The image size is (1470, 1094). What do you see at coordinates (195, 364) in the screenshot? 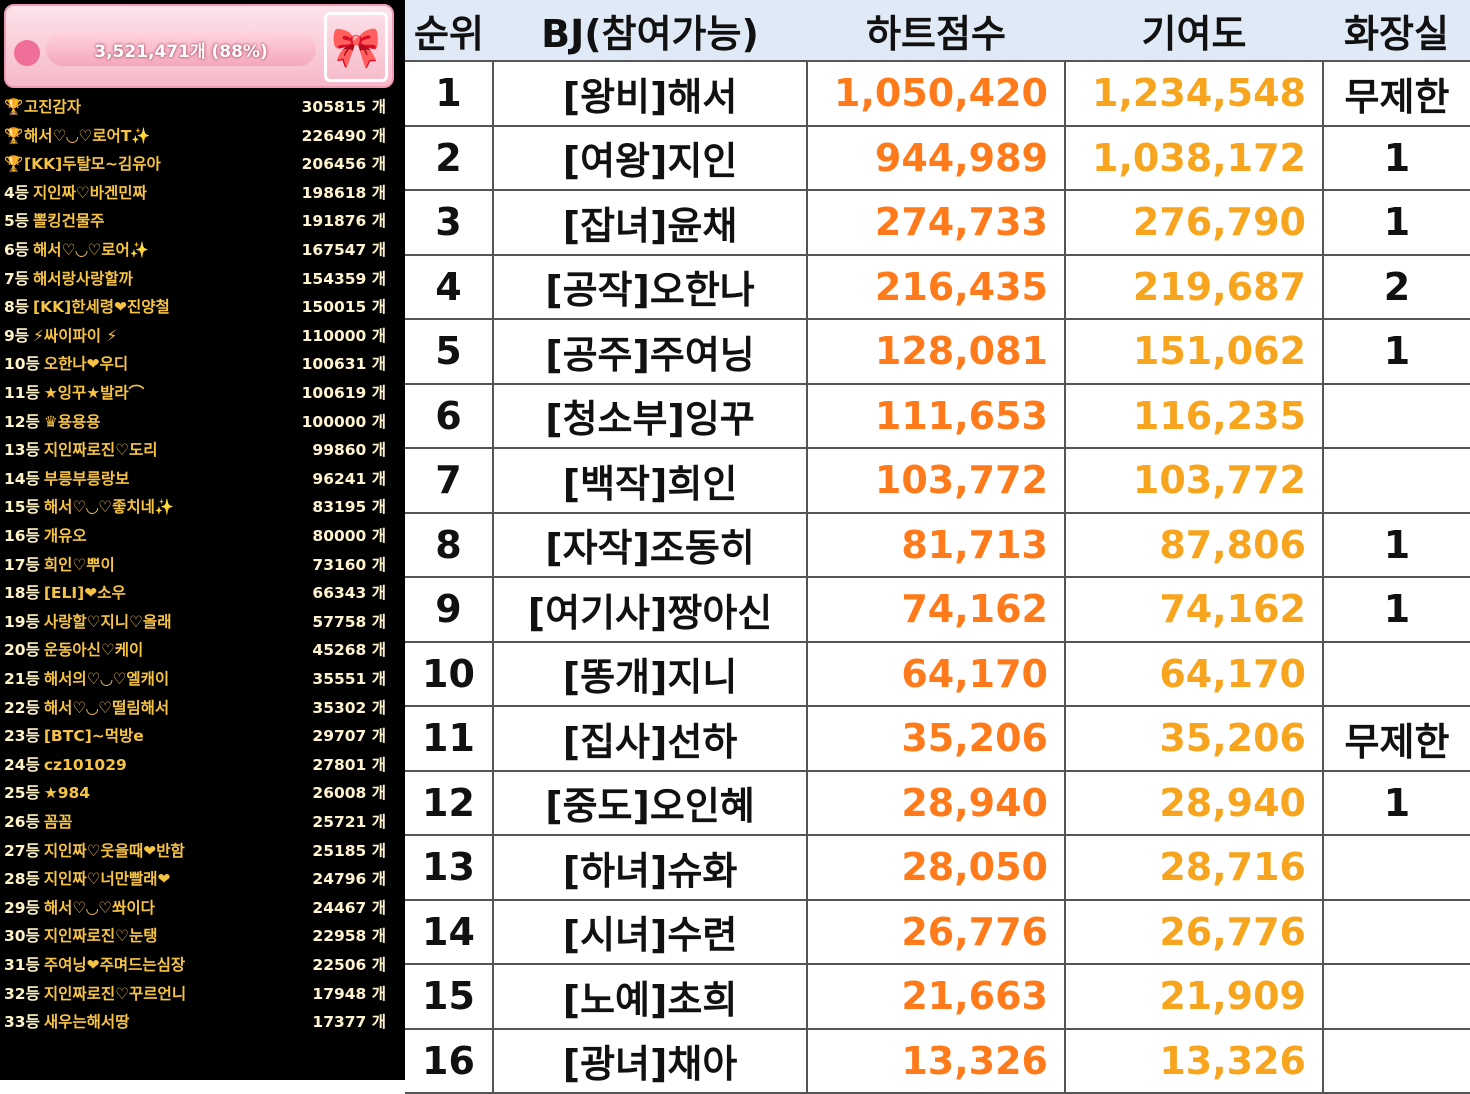
I see `donor-row: 10등 오한나❤우디 100631 개` at bounding box center [195, 364].